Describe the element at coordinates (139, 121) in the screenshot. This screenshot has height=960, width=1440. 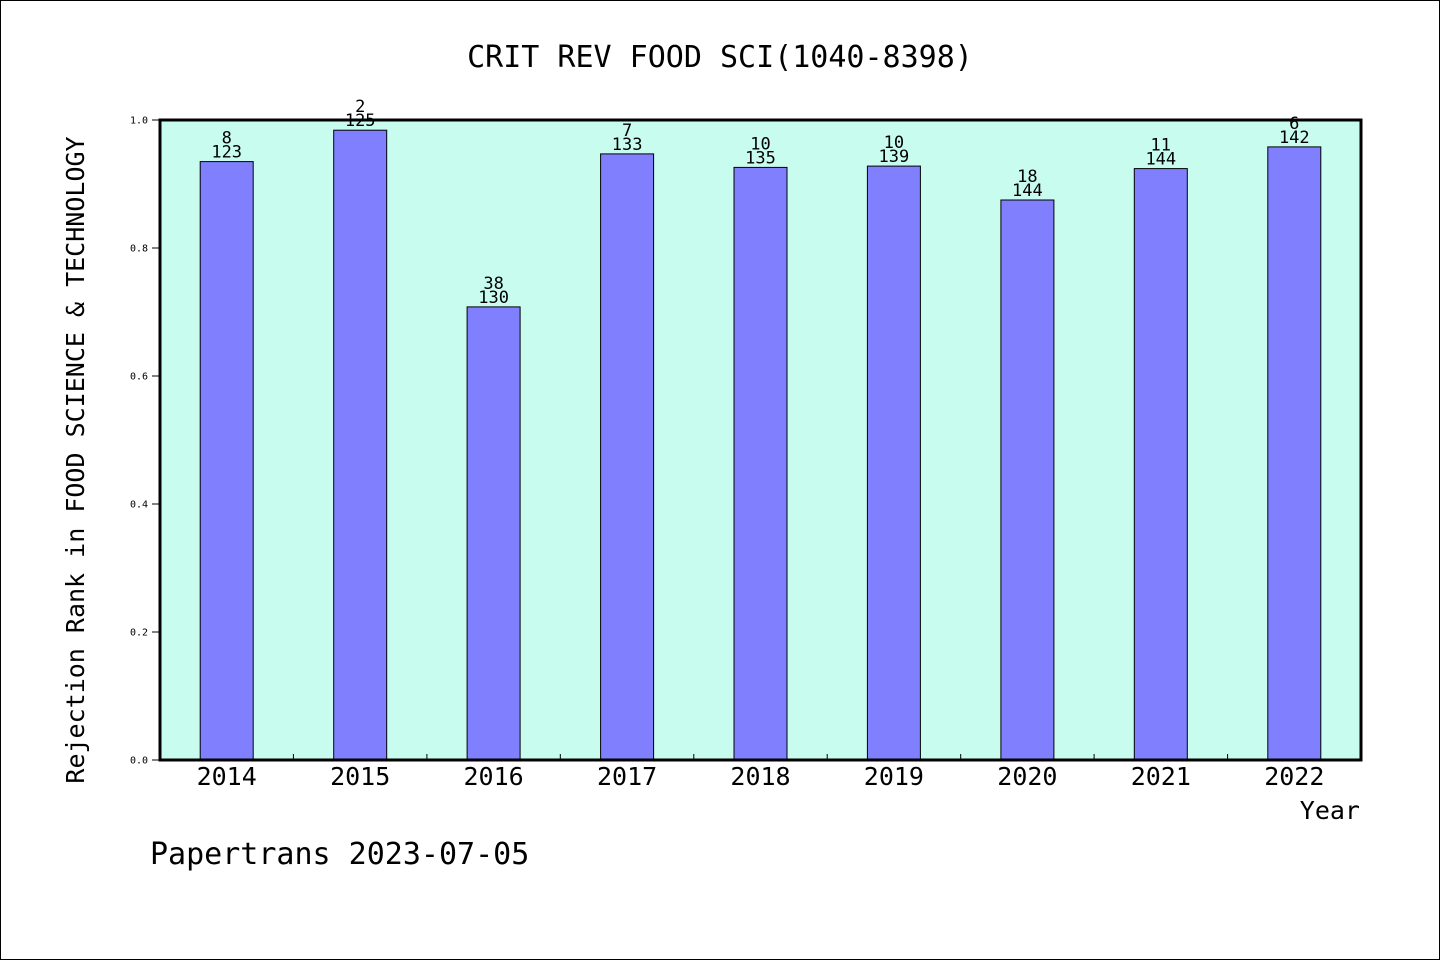
I see `y-tick-label-1.0: 1.0` at that location.